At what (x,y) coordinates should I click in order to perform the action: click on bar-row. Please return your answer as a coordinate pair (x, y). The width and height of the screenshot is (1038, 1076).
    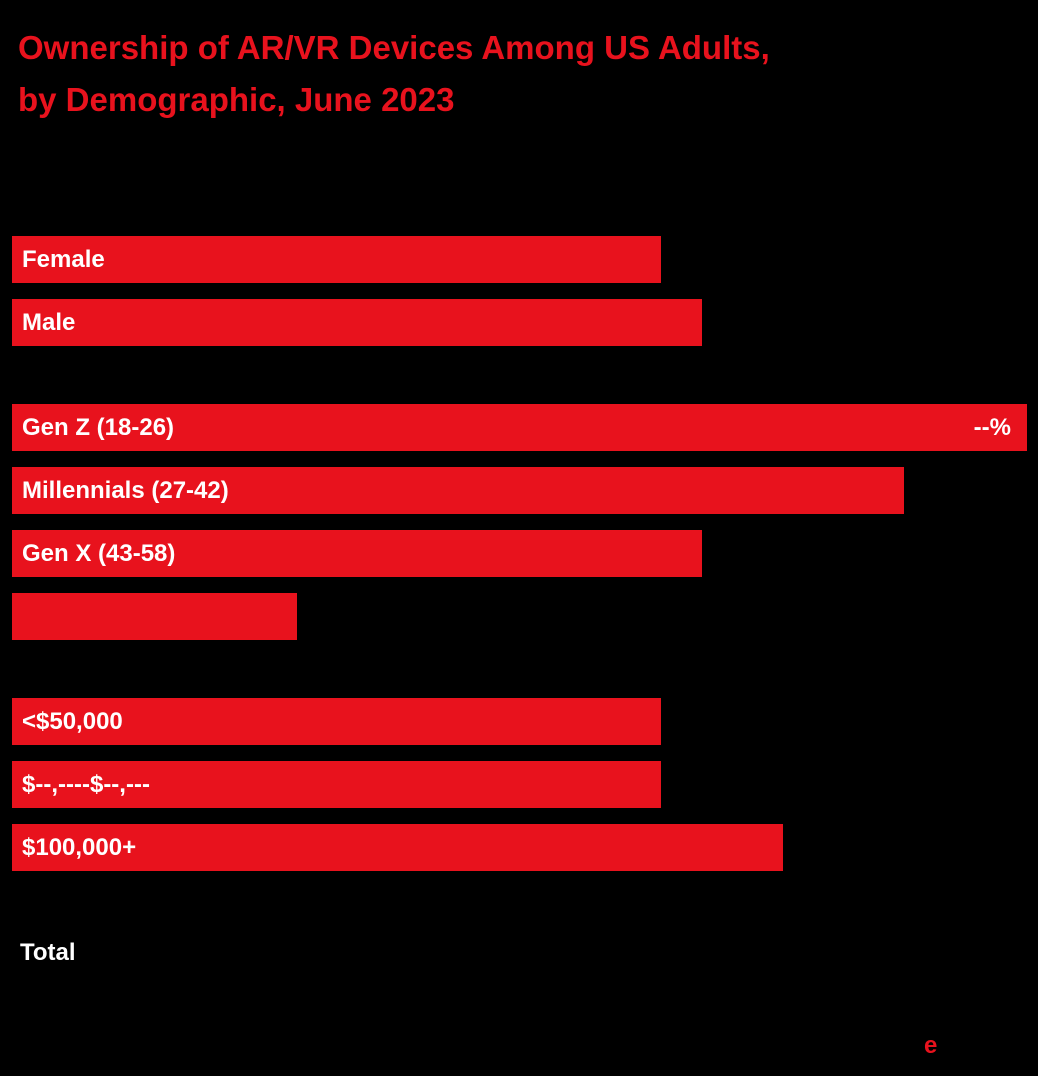
    Looking at the image, I should click on (154, 616).